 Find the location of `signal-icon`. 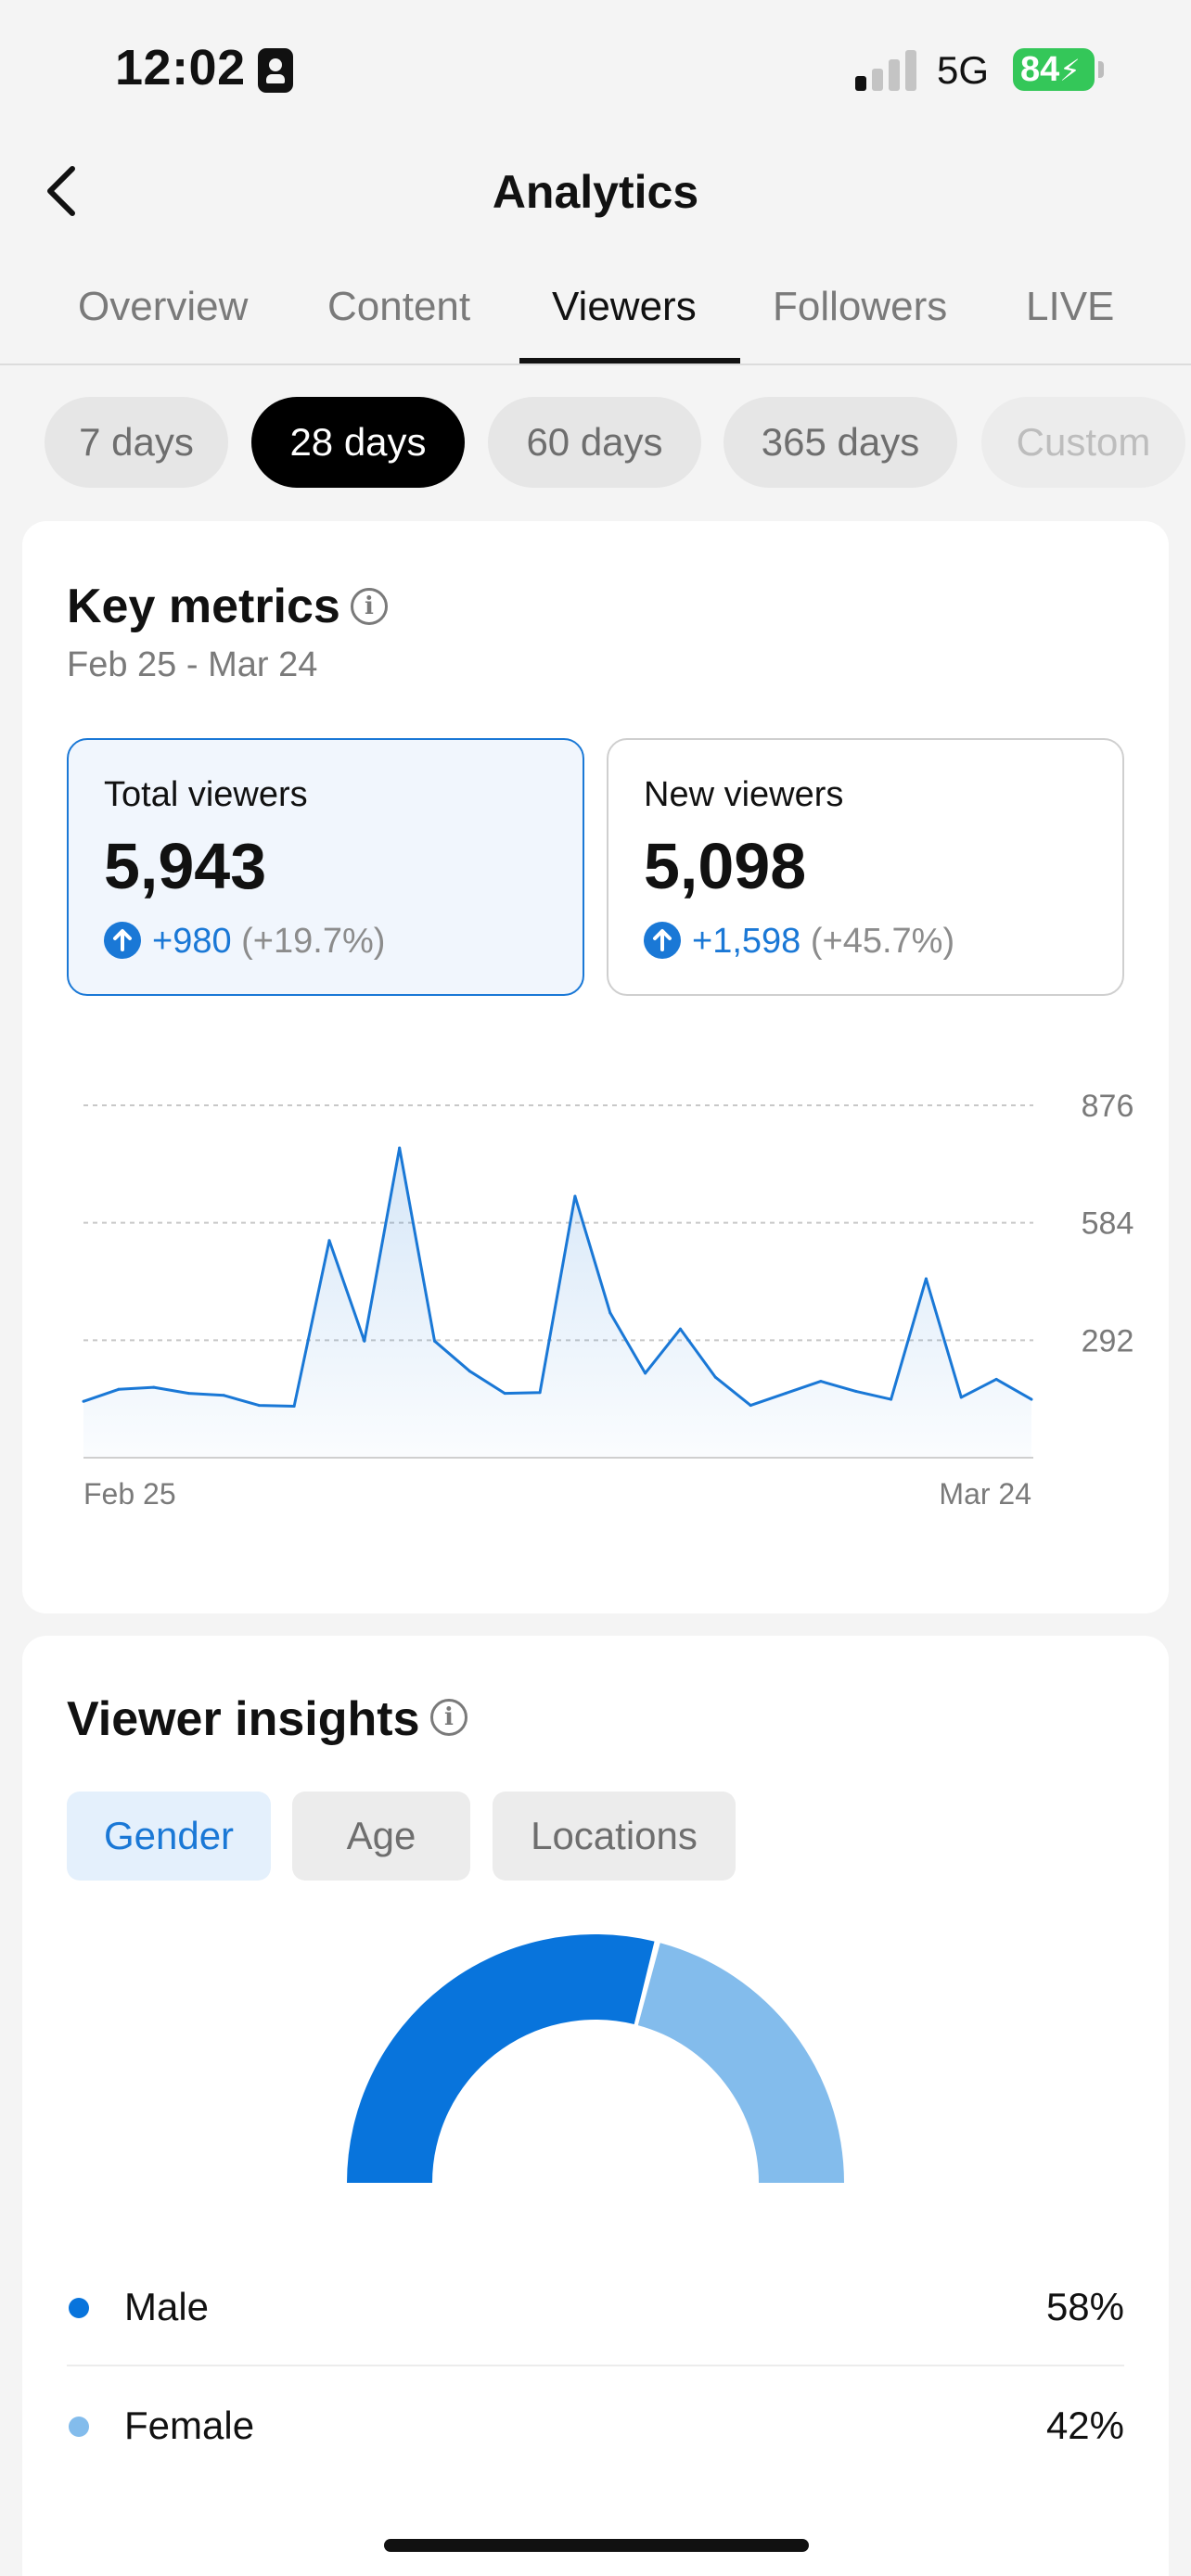

signal-icon is located at coordinates (886, 71).